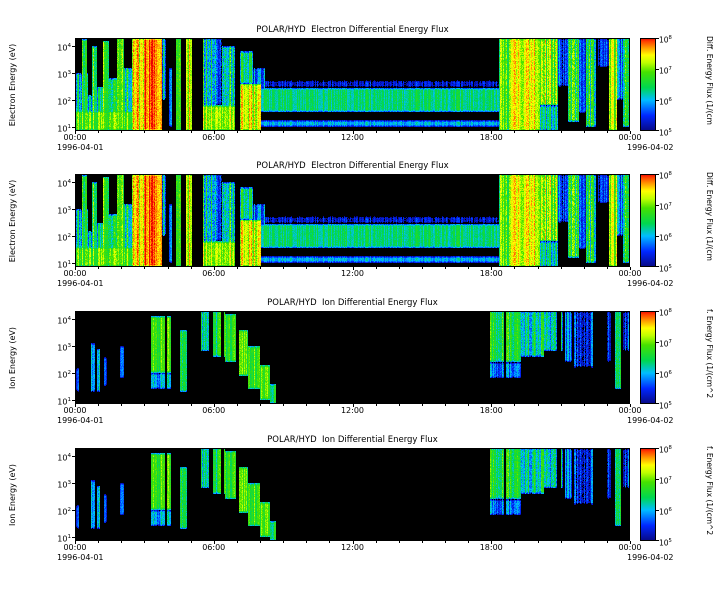  Describe the element at coordinates (352, 303) in the screenshot. I see `panel-title: POLAR/HYD Ion Differential Energy Flux` at that location.